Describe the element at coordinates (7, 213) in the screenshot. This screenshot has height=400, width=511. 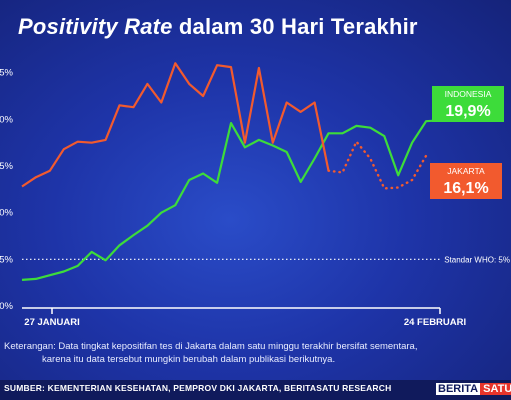
I see `y-tick-label: 10%` at that location.